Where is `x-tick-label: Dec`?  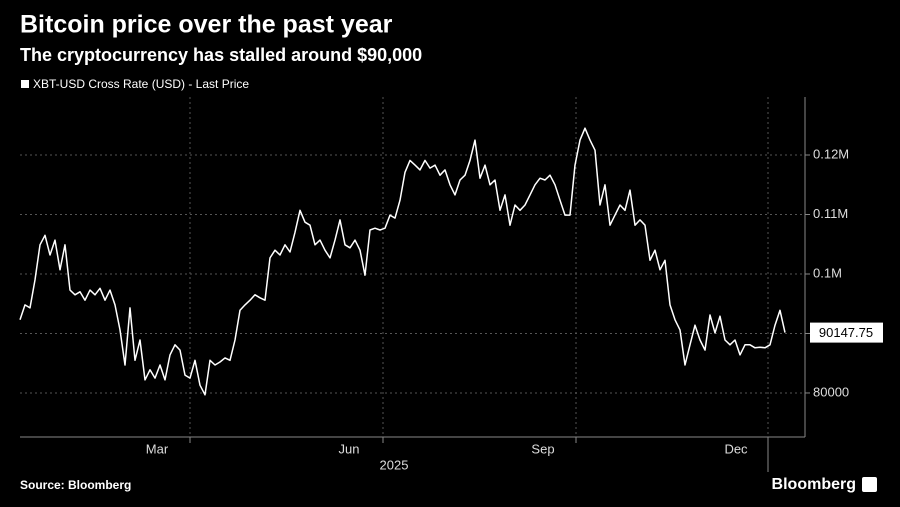 x-tick-label: Dec is located at coordinates (736, 448).